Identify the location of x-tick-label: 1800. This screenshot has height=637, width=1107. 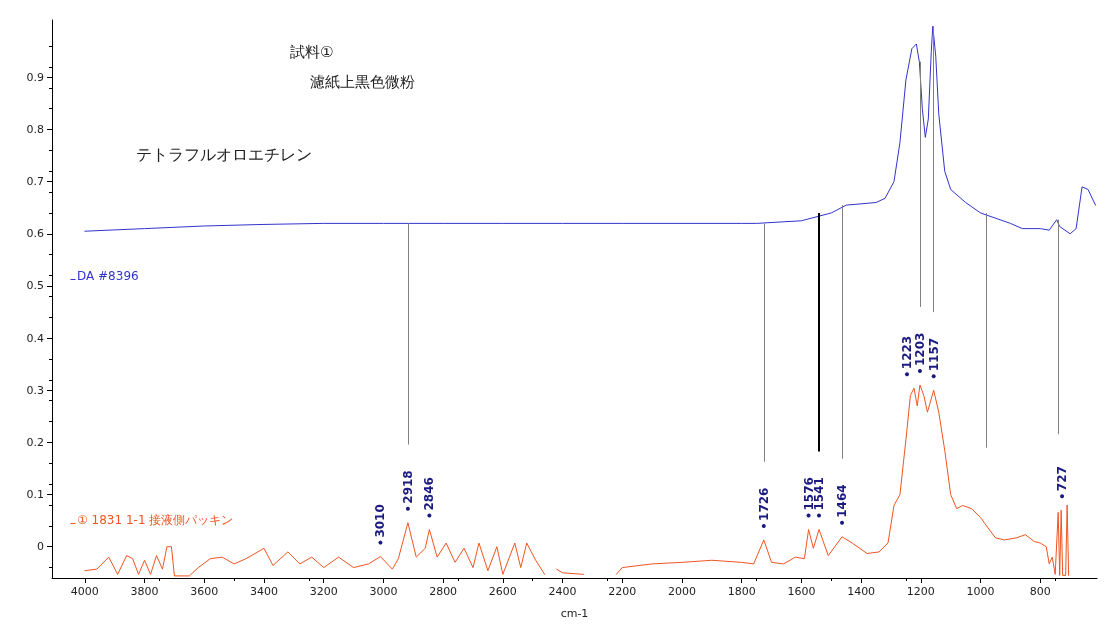
(741, 591).